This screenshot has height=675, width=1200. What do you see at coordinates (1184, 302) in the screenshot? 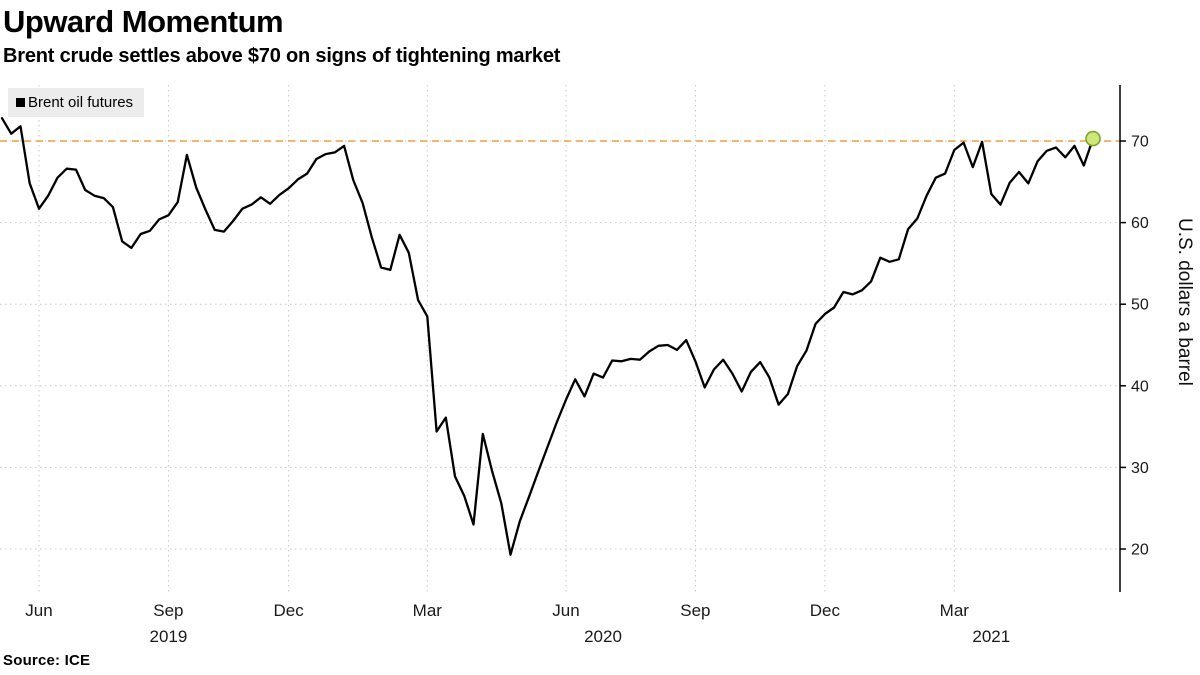
I see `y-axis-title: U.S. dollars a barrel` at bounding box center [1184, 302].